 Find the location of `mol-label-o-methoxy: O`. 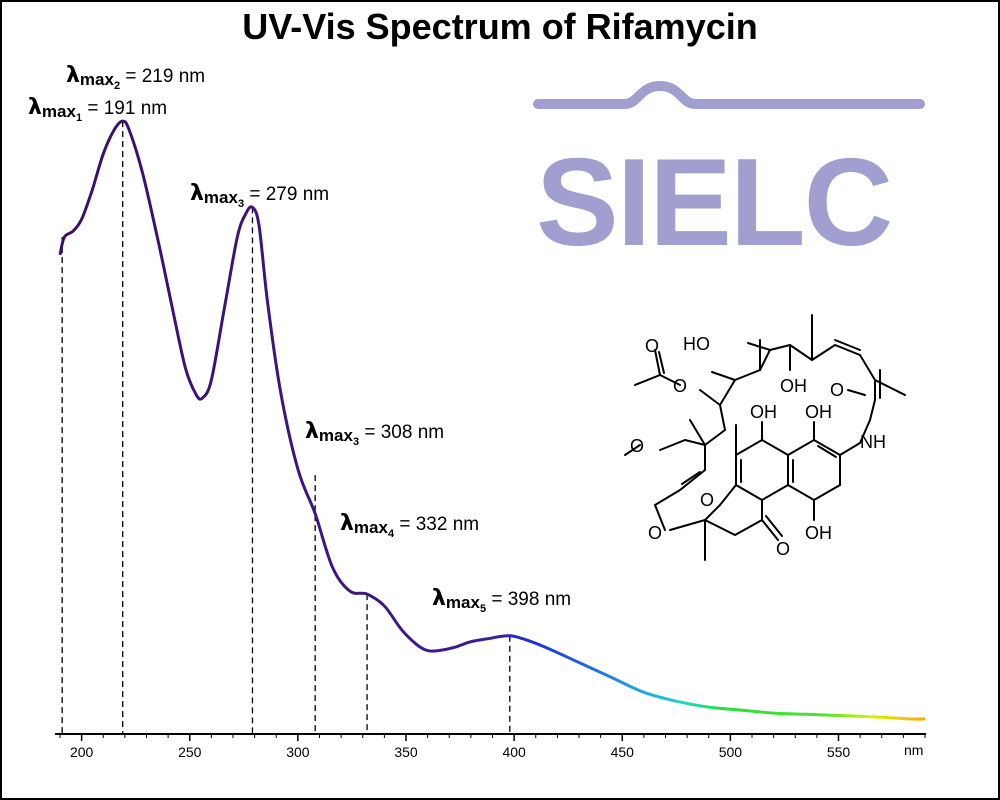

mol-label-o-methoxy: O is located at coordinates (637, 446).